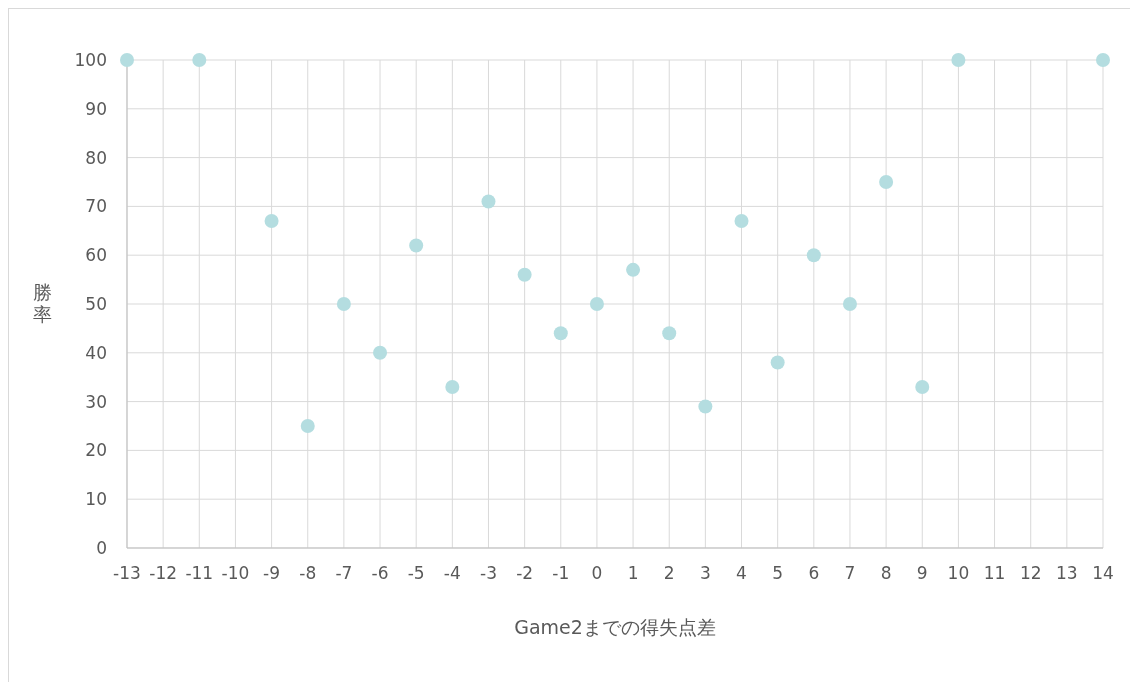 This screenshot has height=682, width=1130. I want to click on x-tick-label: 11, so click(994, 573).